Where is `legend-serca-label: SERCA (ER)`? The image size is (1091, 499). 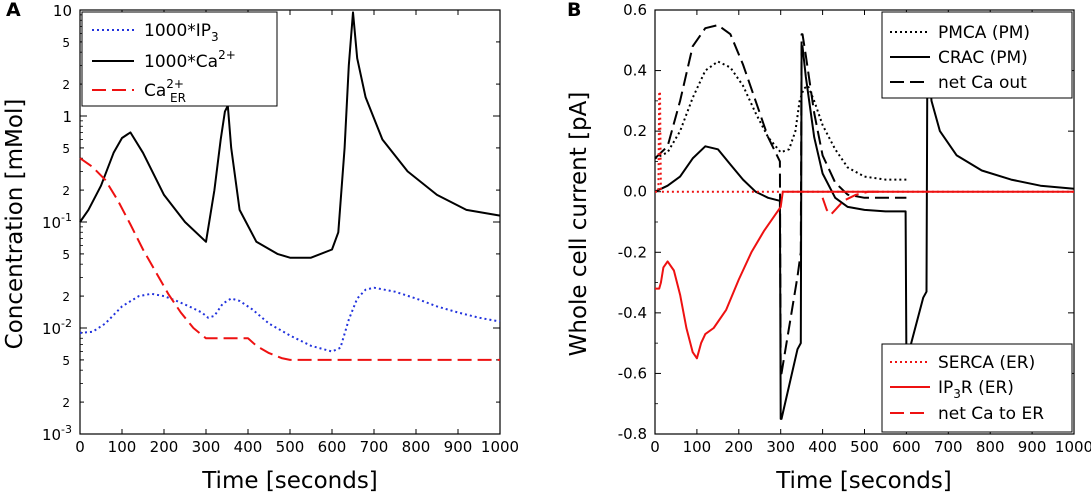 legend-serca-label: SERCA (ER) is located at coordinates (986, 363).